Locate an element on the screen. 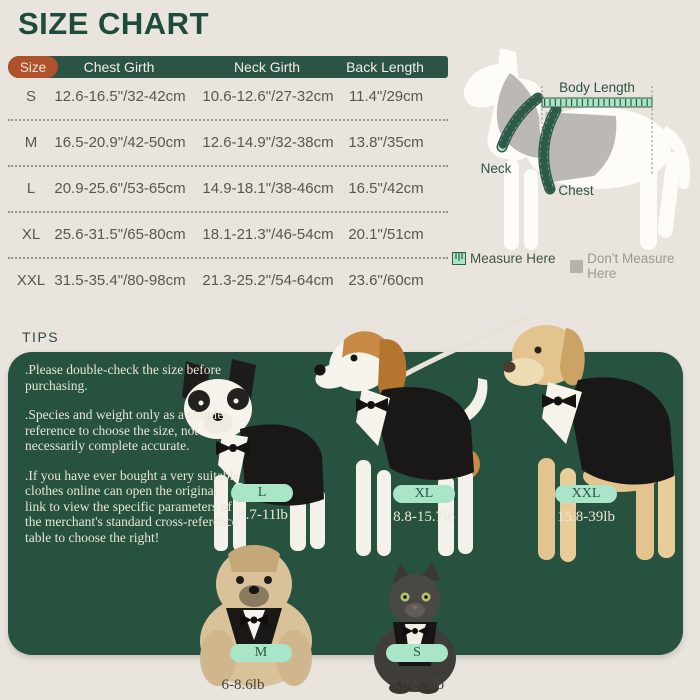 This screenshot has width=700, height=700. row-xl-chest: 25.6-31.5"/65-80cm is located at coordinates (120, 234).